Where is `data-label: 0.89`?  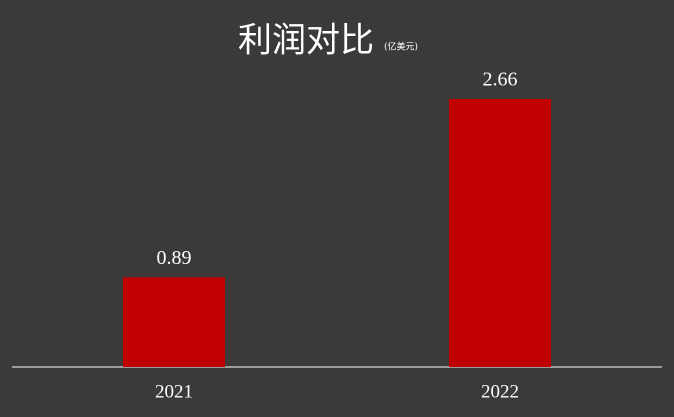
data-label: 0.89 is located at coordinates (174, 258).